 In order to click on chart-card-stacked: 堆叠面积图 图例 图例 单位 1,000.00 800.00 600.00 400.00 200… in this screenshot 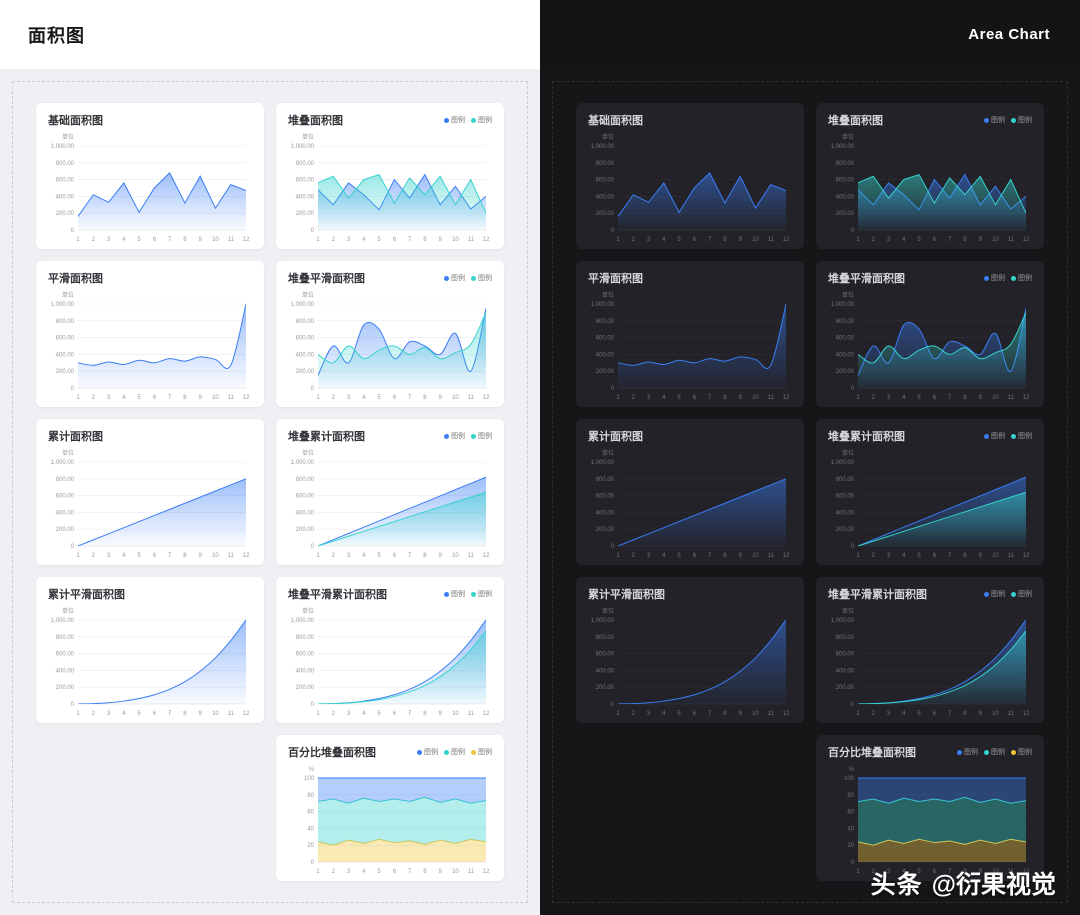, I will do `click(390, 176)`.